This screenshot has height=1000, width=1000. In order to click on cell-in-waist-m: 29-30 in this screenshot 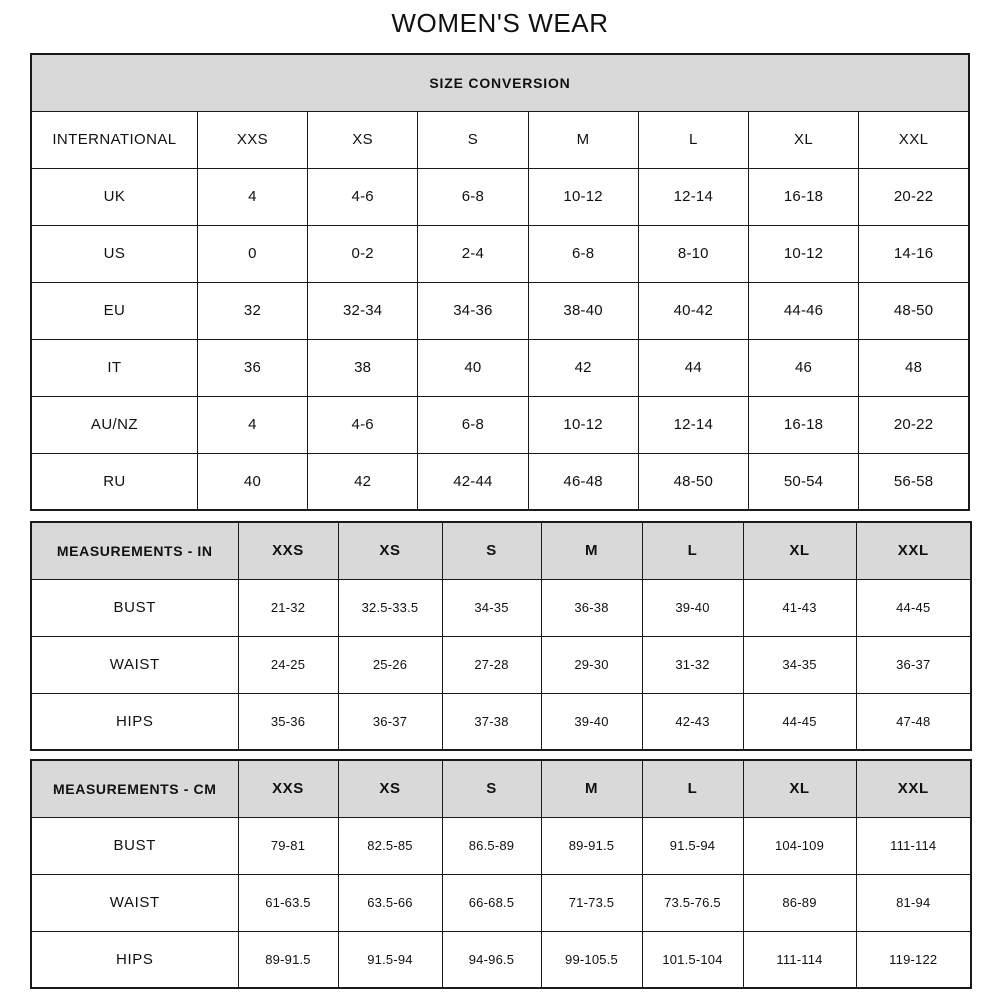, I will do `click(591, 664)`.